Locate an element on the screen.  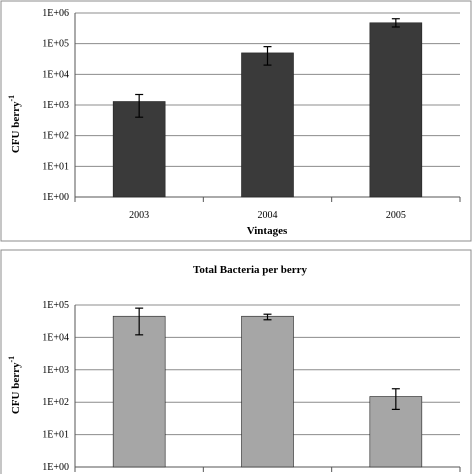
chart-1-ylabel: CFU berry-1 is located at coordinates (14, 124).